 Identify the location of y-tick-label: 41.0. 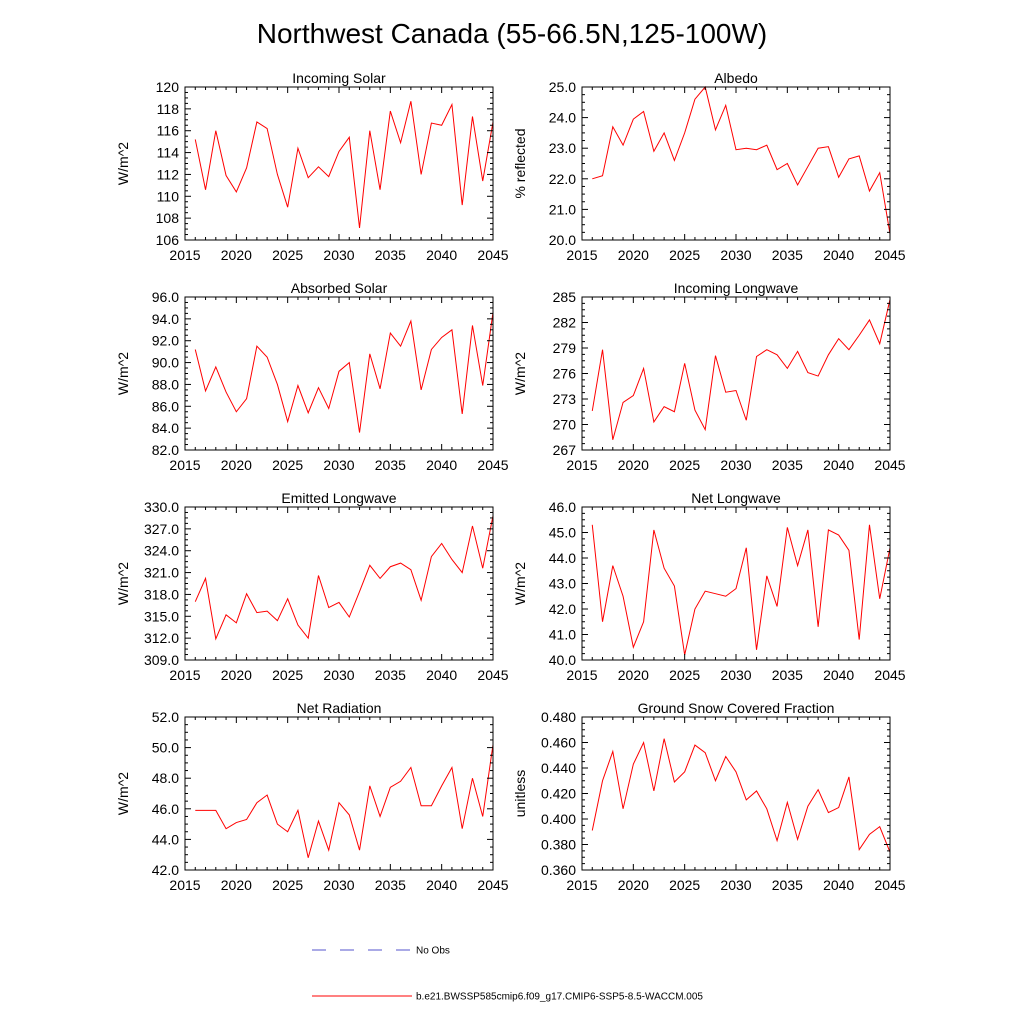
(562, 635).